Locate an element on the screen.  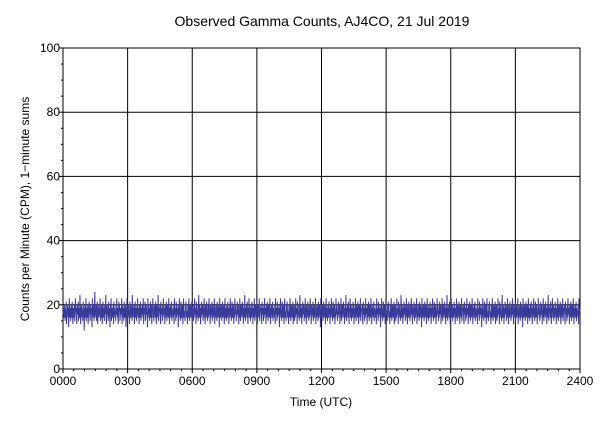
x-tick-label: 0300 is located at coordinates (127, 381).